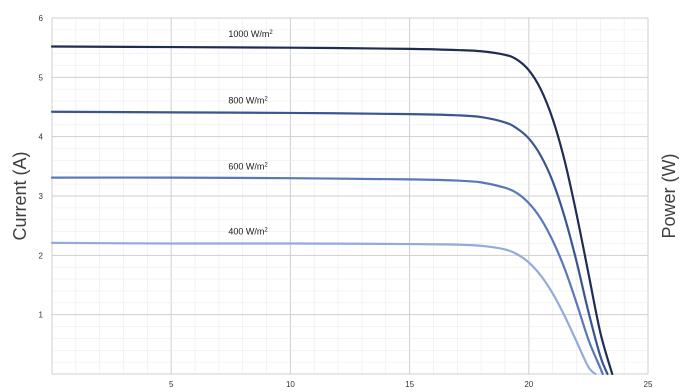  What do you see at coordinates (20, 195) in the screenshot?
I see `y-axis-title: Current (A)` at bounding box center [20, 195].